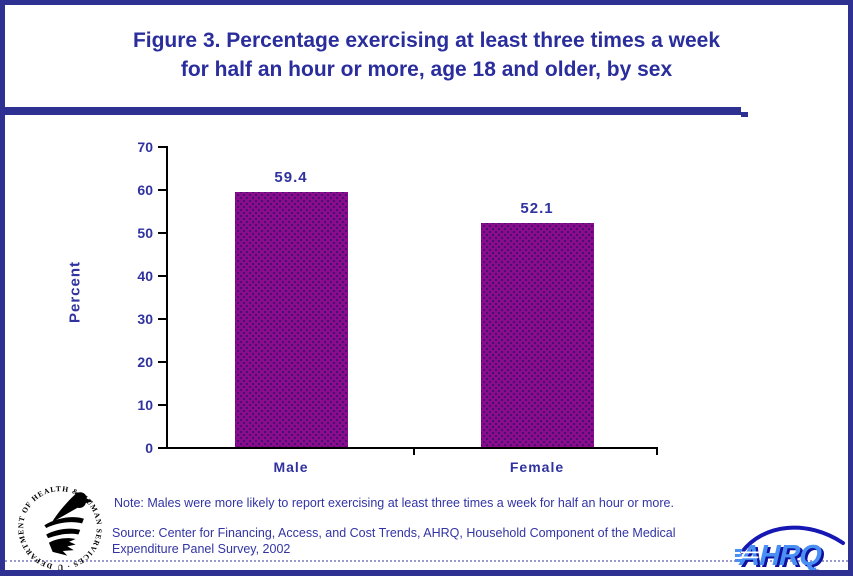 This screenshot has width=853, height=576. I want to click on ahrq-logo: AHRQ AHRQ, so click(790, 548).